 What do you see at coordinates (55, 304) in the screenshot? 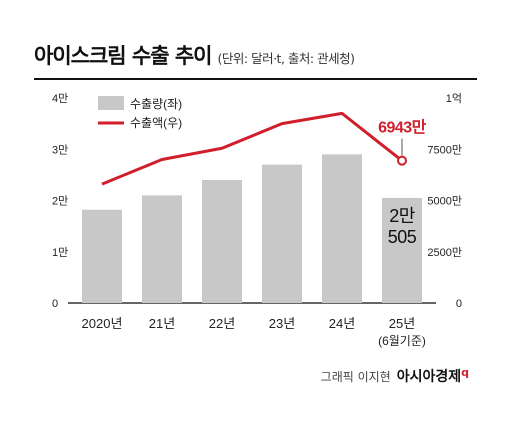
I see `left-tick-label: 0` at bounding box center [55, 304].